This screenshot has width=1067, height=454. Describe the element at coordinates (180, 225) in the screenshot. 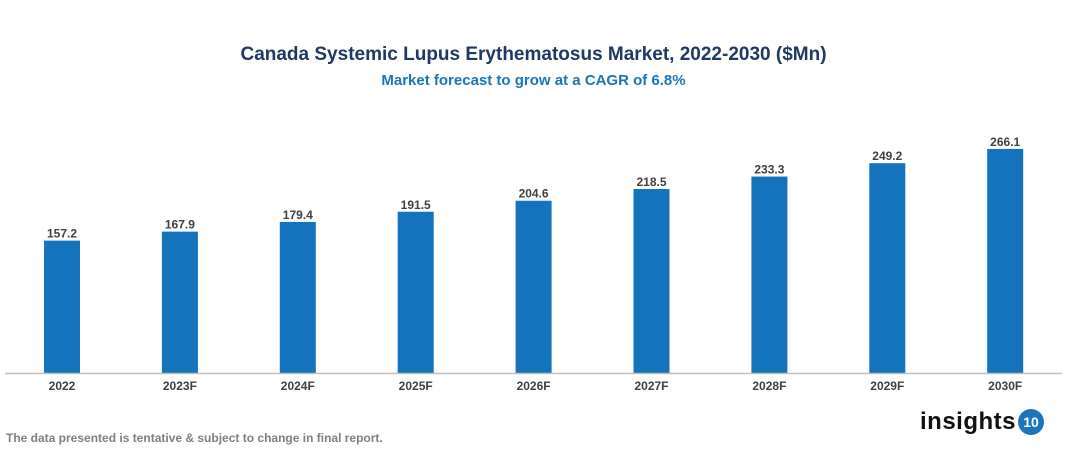

I see `data-label: 167.9` at that location.